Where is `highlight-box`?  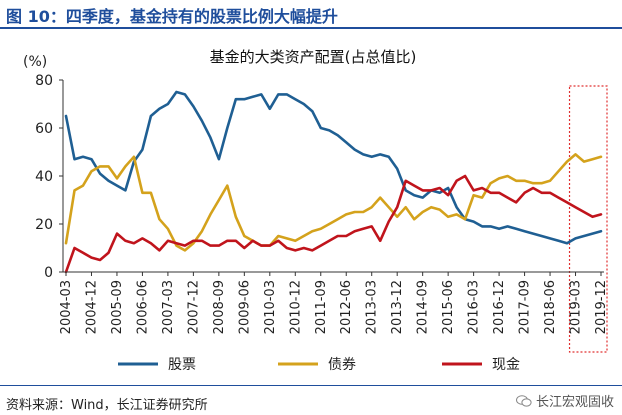 highlight-box is located at coordinates (588, 219).